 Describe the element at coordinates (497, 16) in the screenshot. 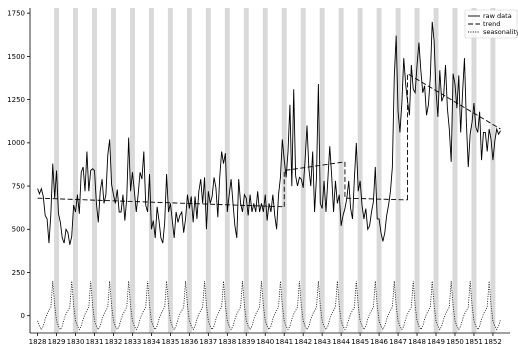

I see `legend-label-raw-data: raw data` at that location.